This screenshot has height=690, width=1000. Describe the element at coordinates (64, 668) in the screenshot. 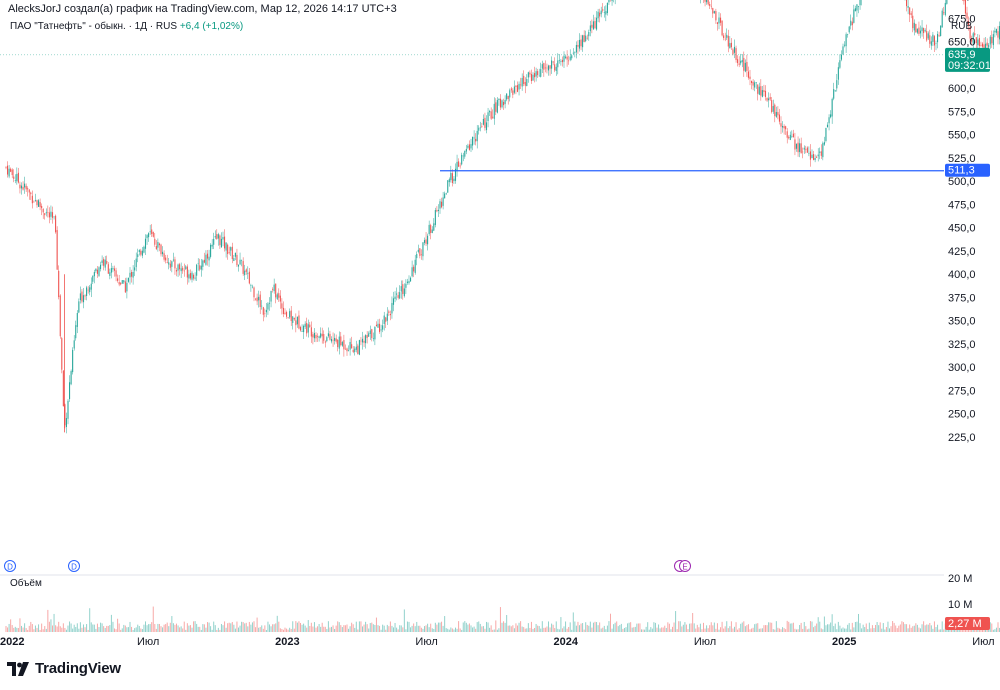

I see `tradingview-logo: TradingView` at that location.